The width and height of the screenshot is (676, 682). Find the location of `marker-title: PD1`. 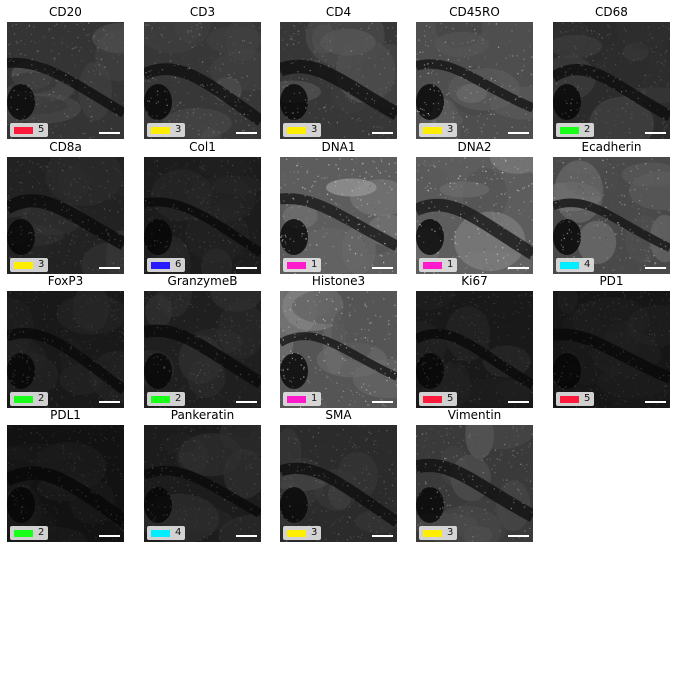

marker-title: PD1 is located at coordinates (611, 281).